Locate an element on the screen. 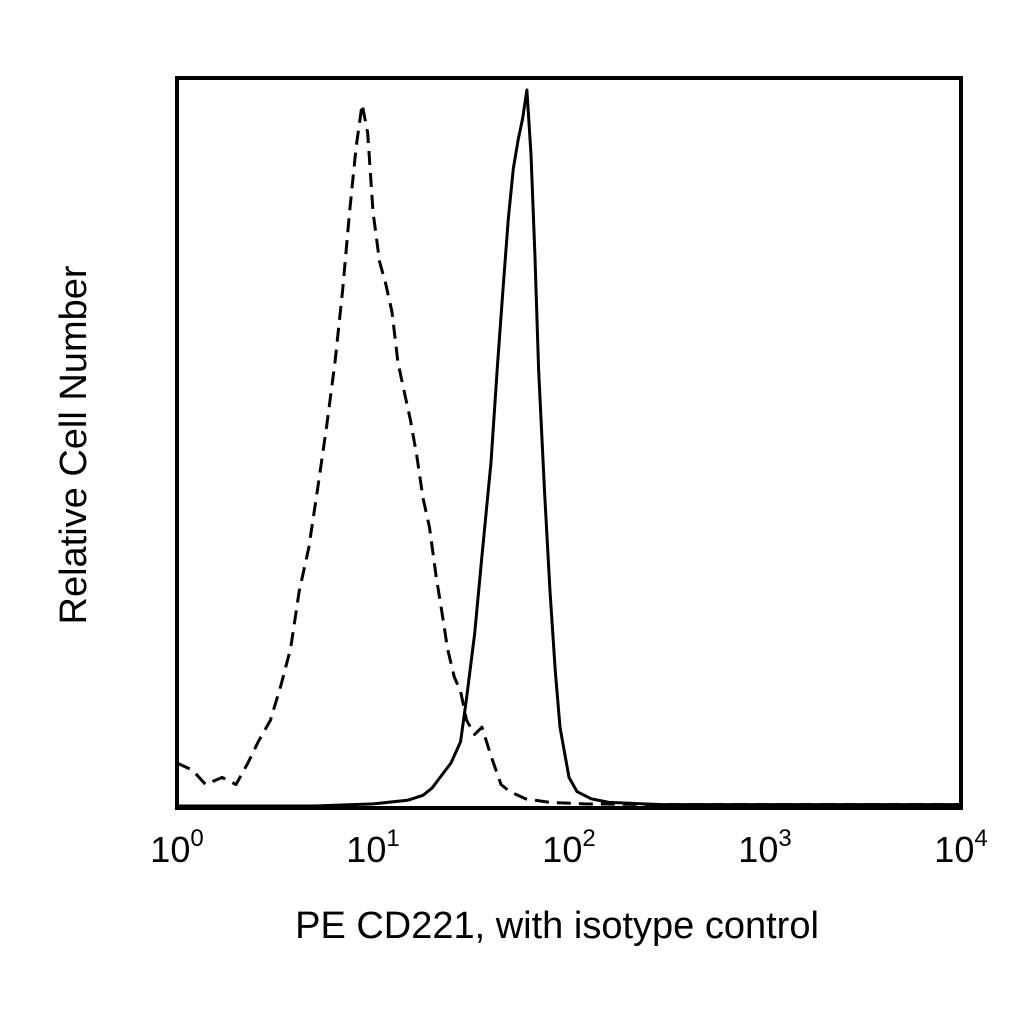  y-axis-title: Relative Cell Number is located at coordinates (74, 444).